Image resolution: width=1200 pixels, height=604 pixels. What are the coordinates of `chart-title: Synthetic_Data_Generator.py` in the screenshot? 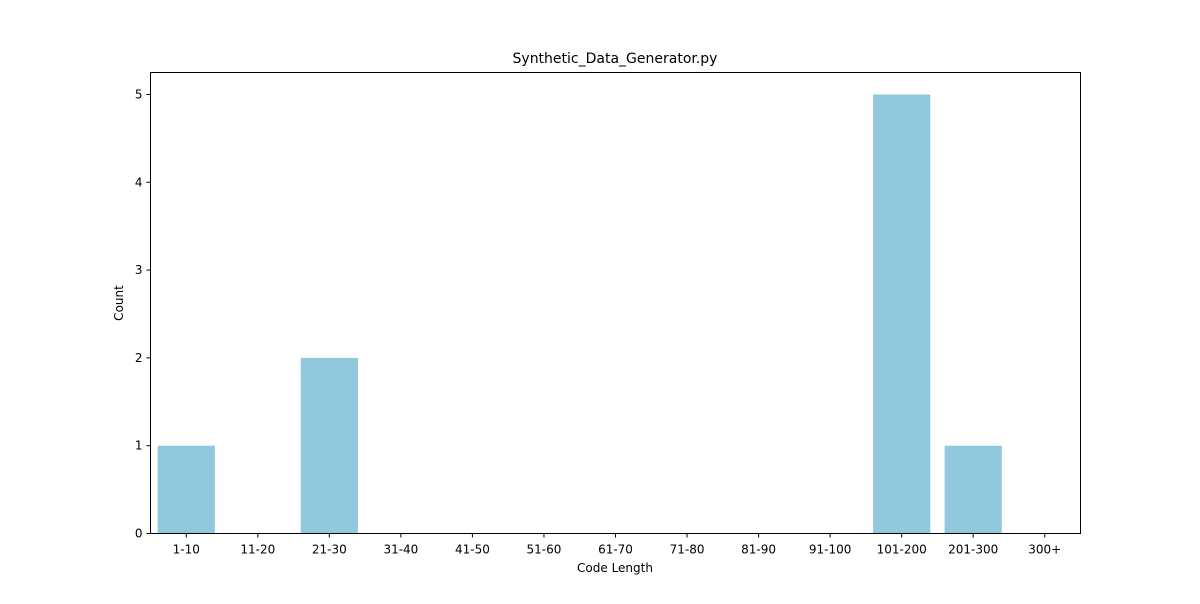 It's located at (615, 59).